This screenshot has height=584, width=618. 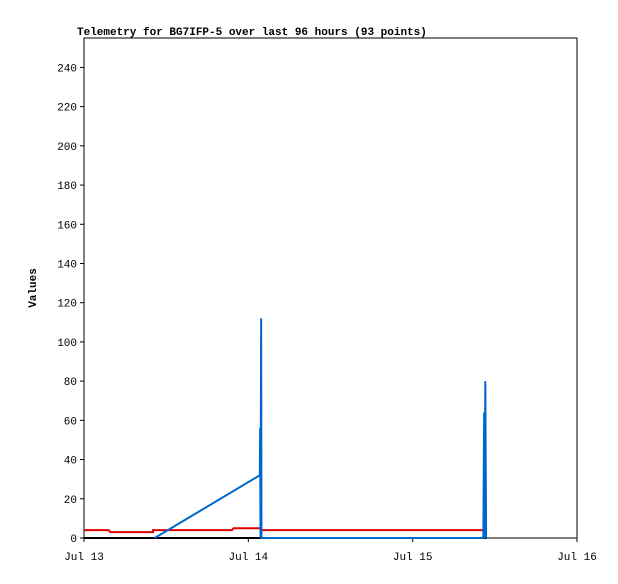 I want to click on y-tick-label: 140, so click(x=67, y=265).